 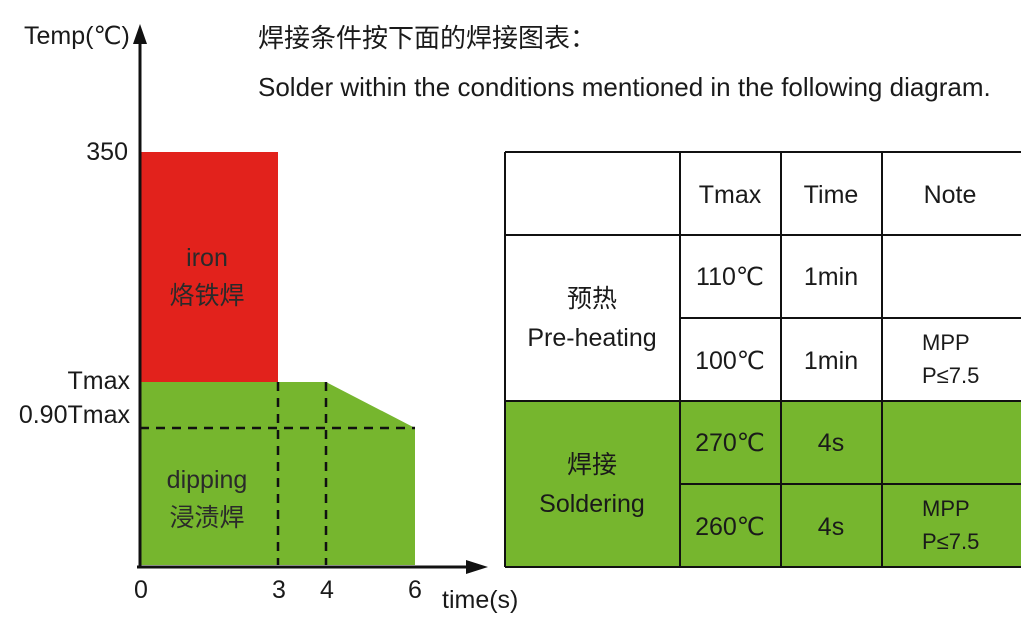 What do you see at coordinates (140, 34) in the screenshot?
I see `y-axis-arrow` at bounding box center [140, 34].